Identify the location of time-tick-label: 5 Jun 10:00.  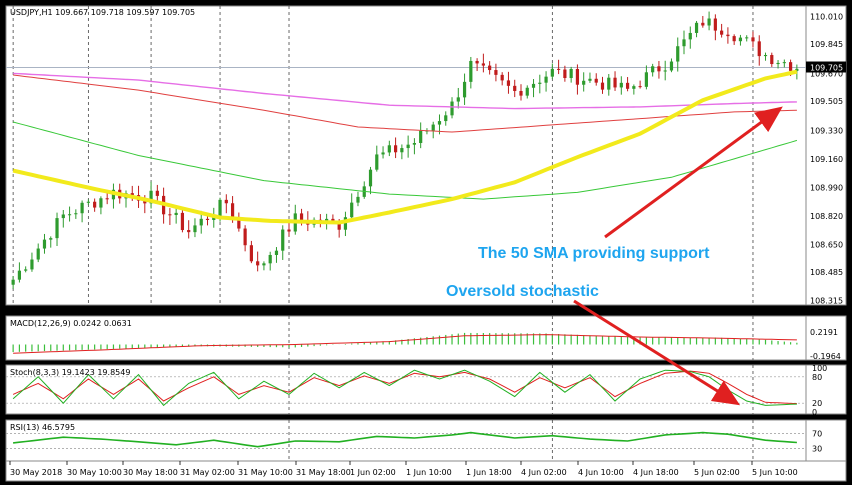
(775, 472).